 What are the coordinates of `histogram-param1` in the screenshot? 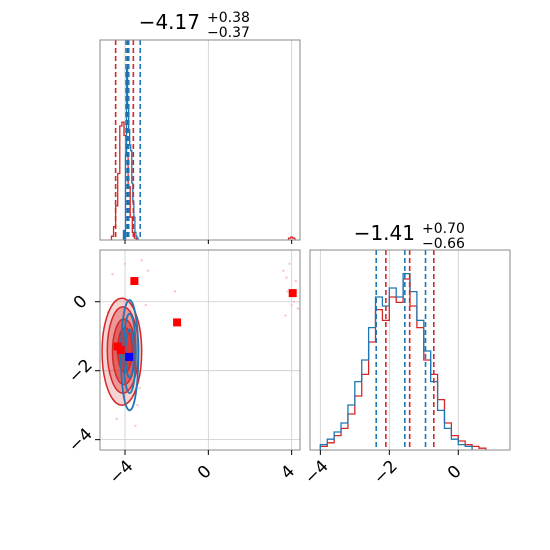 It's located at (200, 141).